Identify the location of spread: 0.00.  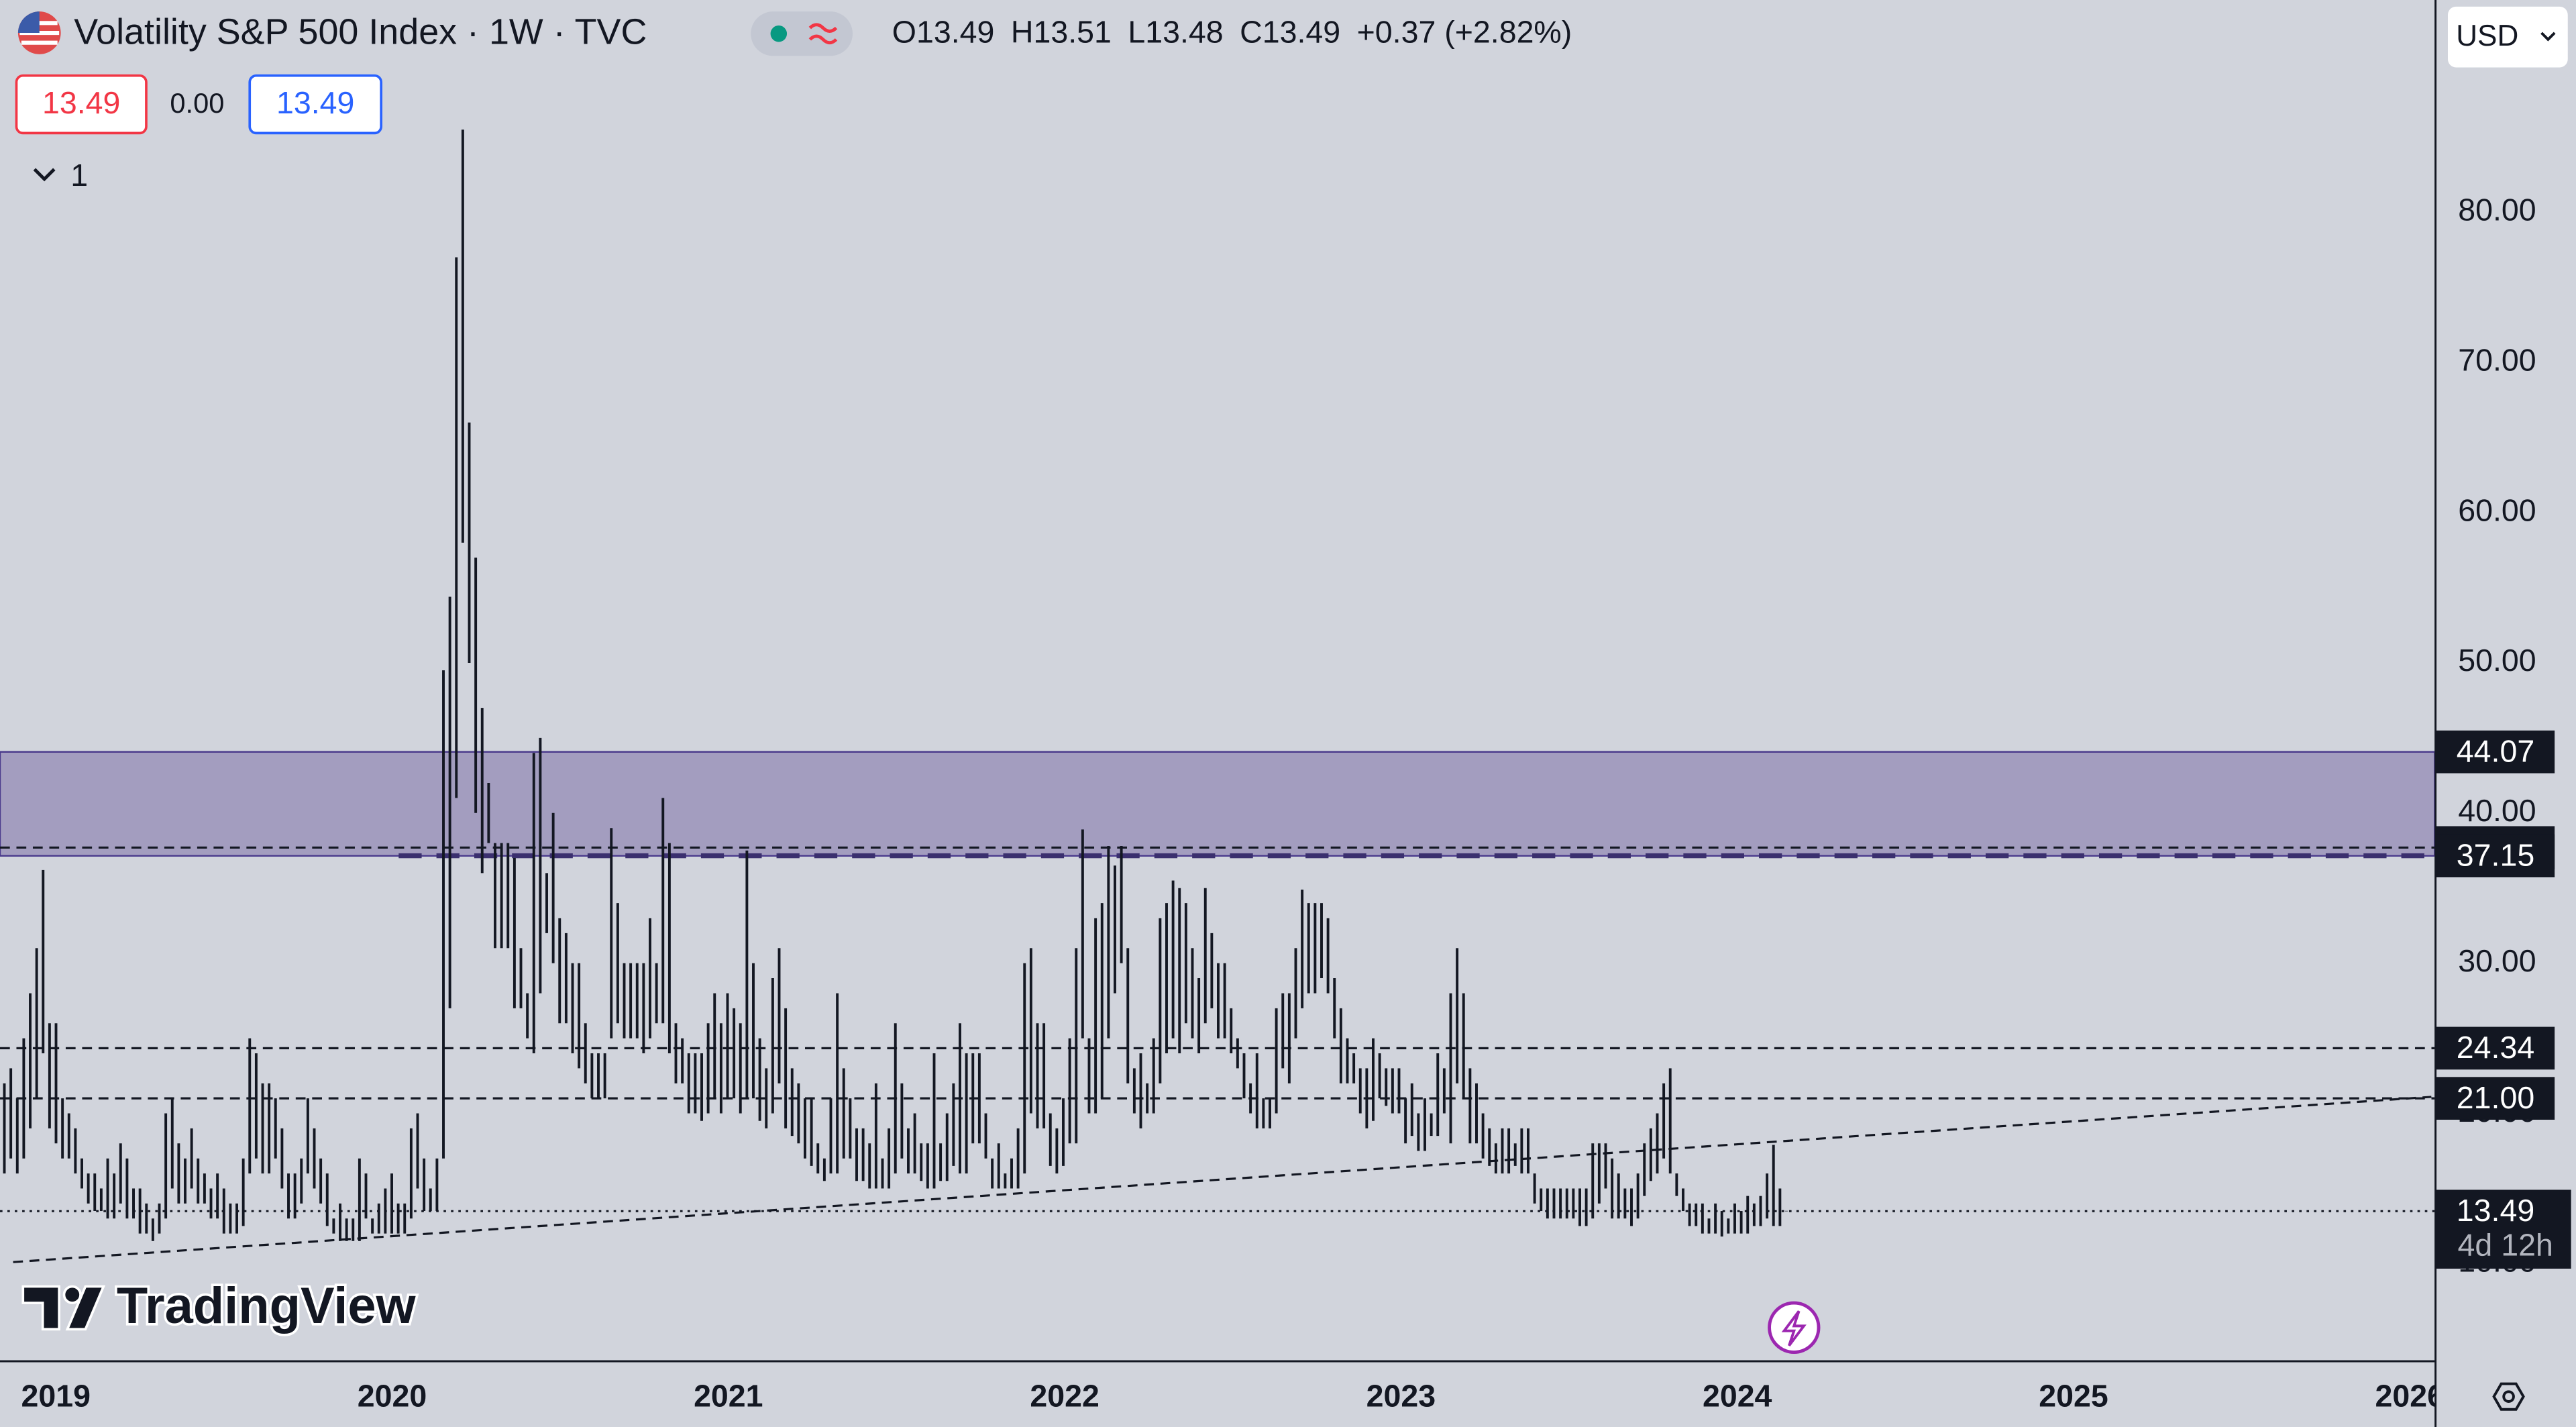
(197, 103).